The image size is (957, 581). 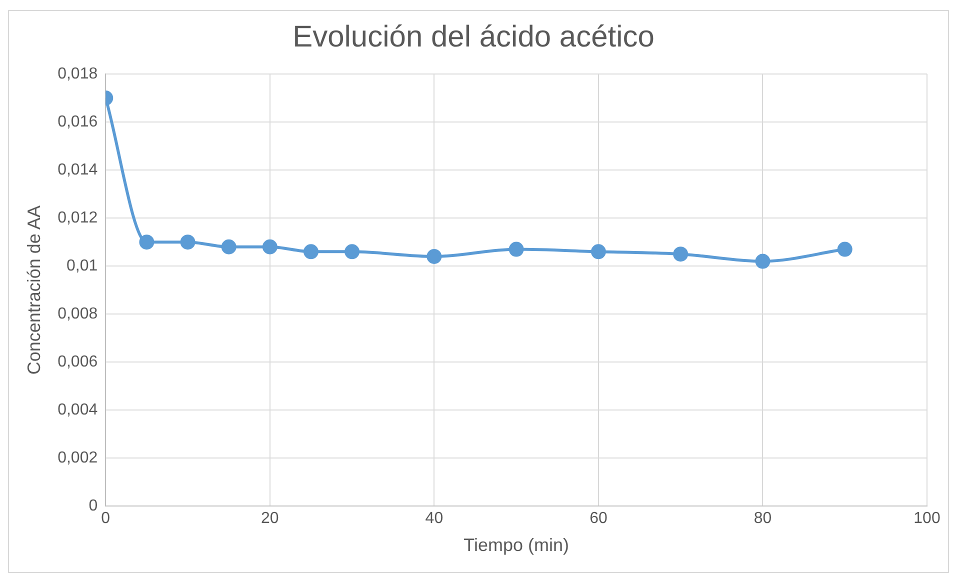 What do you see at coordinates (82, 265) in the screenshot?
I see `y-tick-label: 0,01` at bounding box center [82, 265].